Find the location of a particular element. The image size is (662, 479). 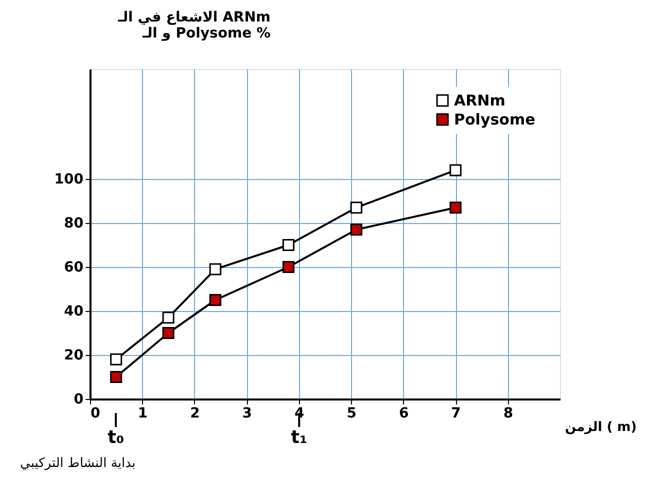

x-tick-label: 0 is located at coordinates (95, 414).